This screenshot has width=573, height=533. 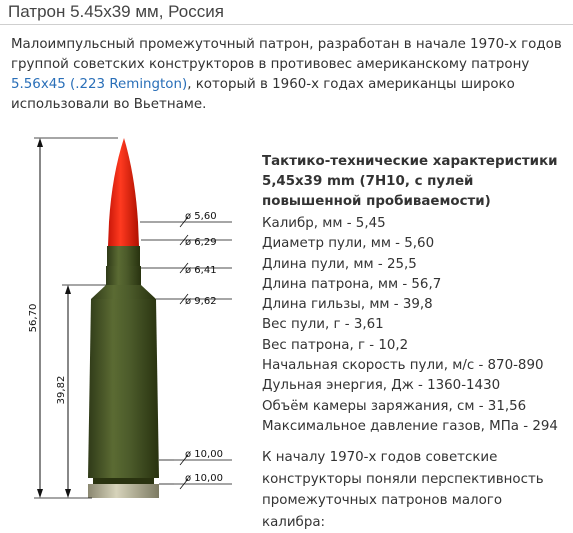 What do you see at coordinates (201, 270) in the screenshot?
I see `diameter-label-3: ø 6,41` at bounding box center [201, 270].